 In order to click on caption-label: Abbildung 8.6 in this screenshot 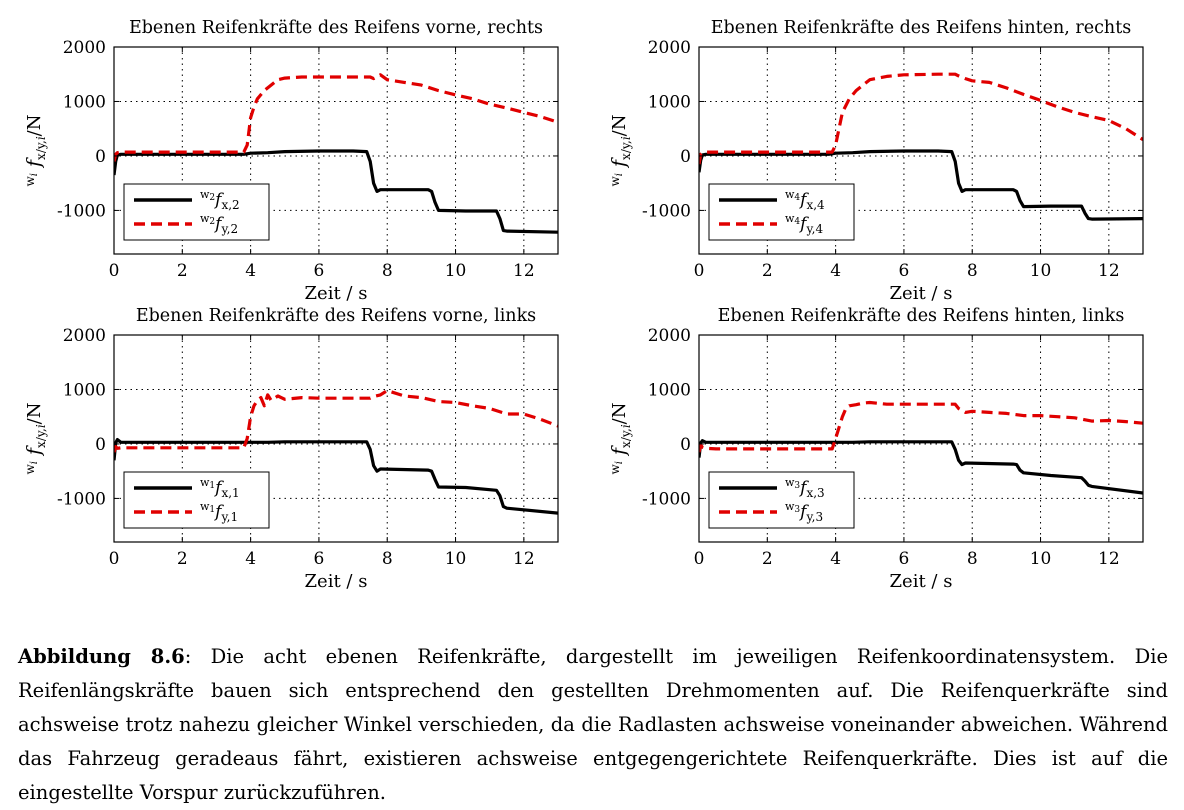, I will do `click(101, 656)`.